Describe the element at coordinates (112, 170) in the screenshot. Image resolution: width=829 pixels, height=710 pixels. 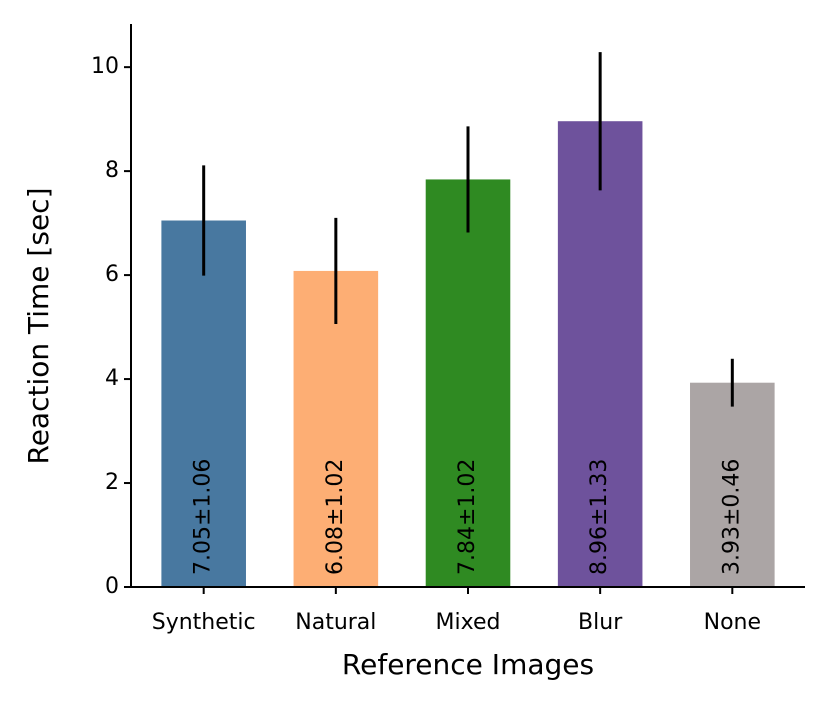
I see `y-tick-label: 8` at that location.